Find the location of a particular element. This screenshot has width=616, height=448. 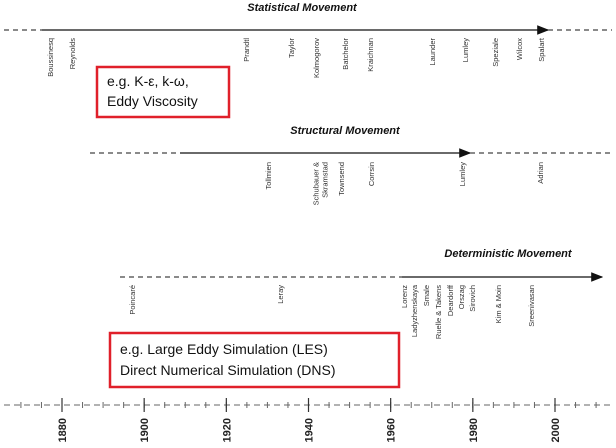

person-name: Lorenz is located at coordinates (404, 296).